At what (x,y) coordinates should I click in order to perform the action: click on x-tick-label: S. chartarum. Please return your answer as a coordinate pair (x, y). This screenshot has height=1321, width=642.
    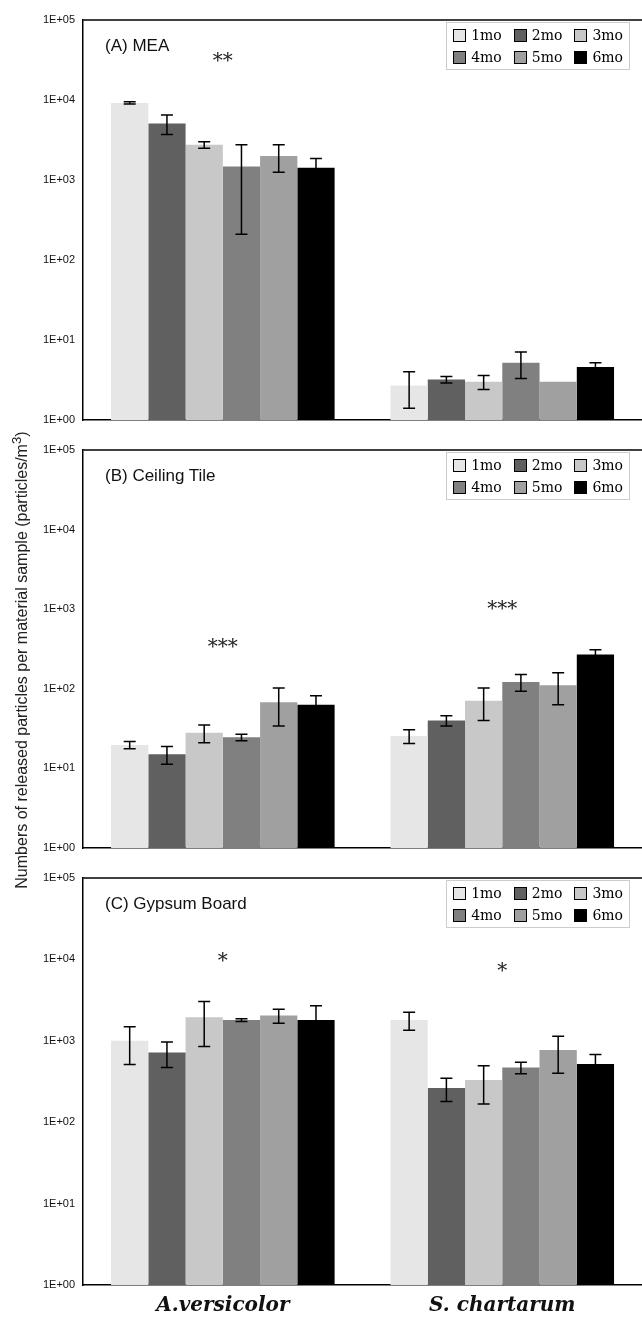
    Looking at the image, I should click on (502, 1304).